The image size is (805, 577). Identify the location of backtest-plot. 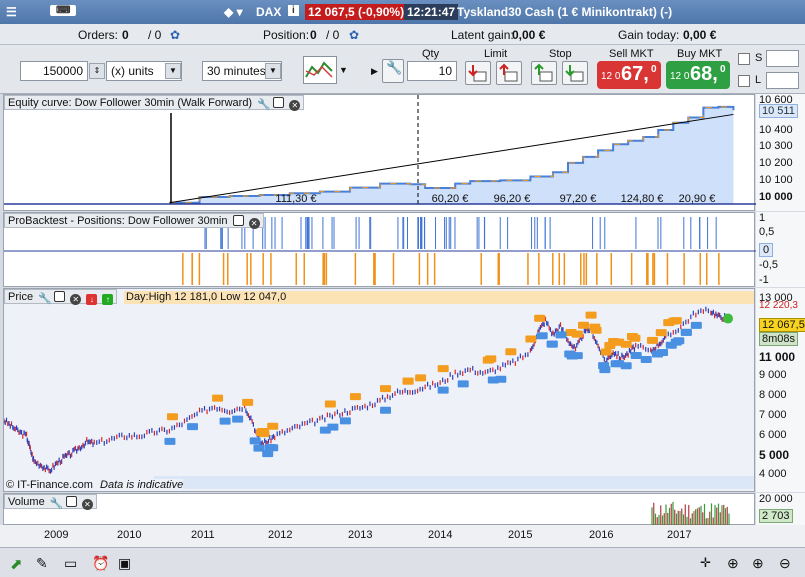
(380, 251).